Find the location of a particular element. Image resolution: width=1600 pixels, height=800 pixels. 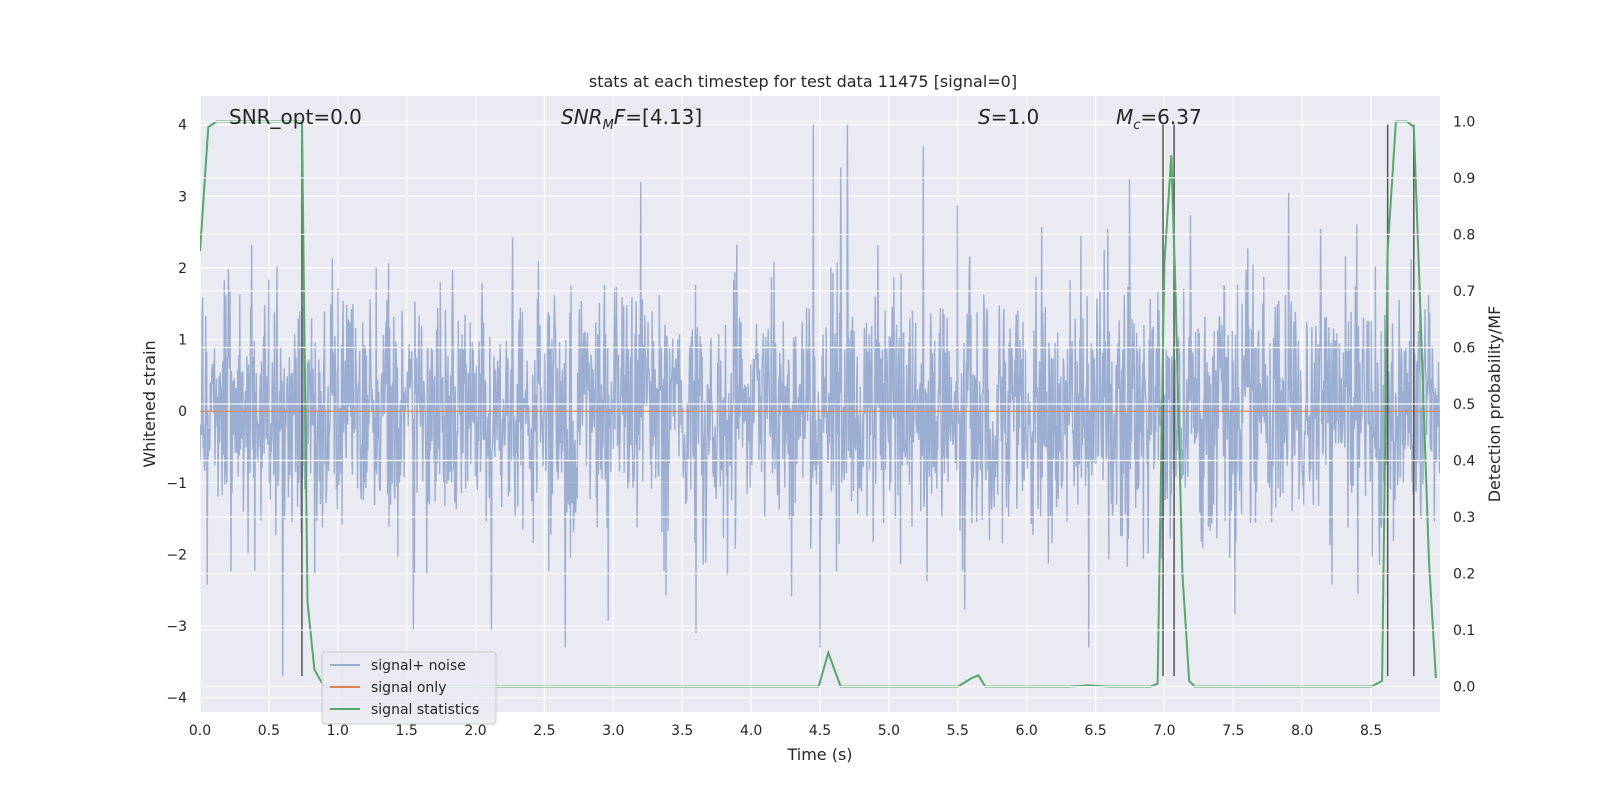

right-y-tick-label: 1.0 is located at coordinates (1464, 122).